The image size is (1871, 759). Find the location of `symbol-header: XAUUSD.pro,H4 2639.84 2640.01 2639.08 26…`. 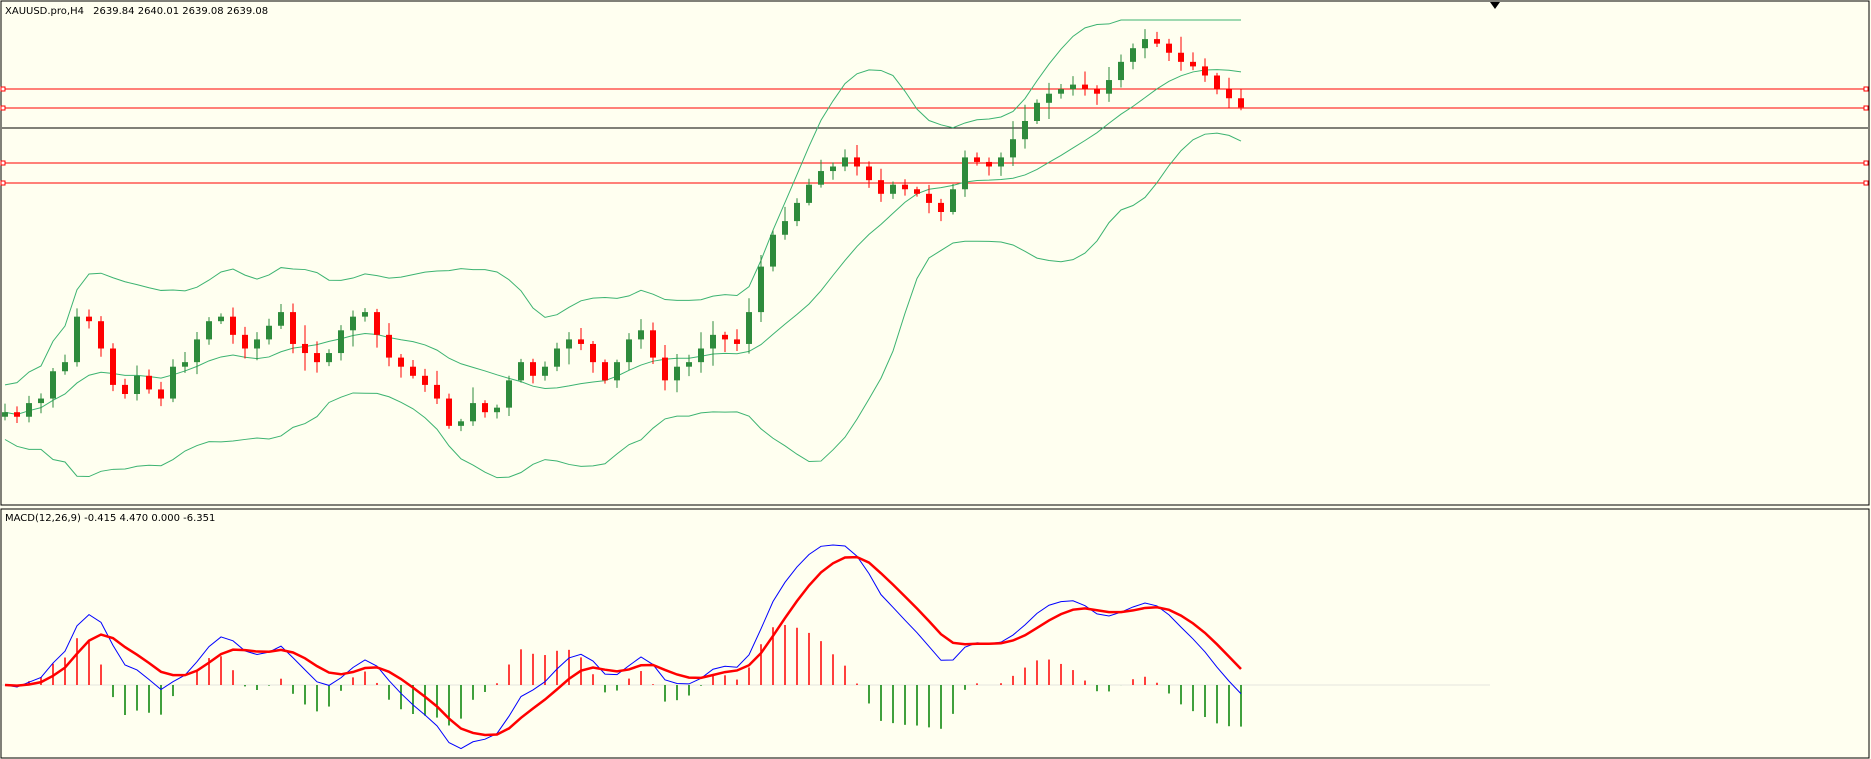

symbol-header: XAUUSD.pro,H4 2639.84 2640.01 2639.08 26… is located at coordinates (136, 11).